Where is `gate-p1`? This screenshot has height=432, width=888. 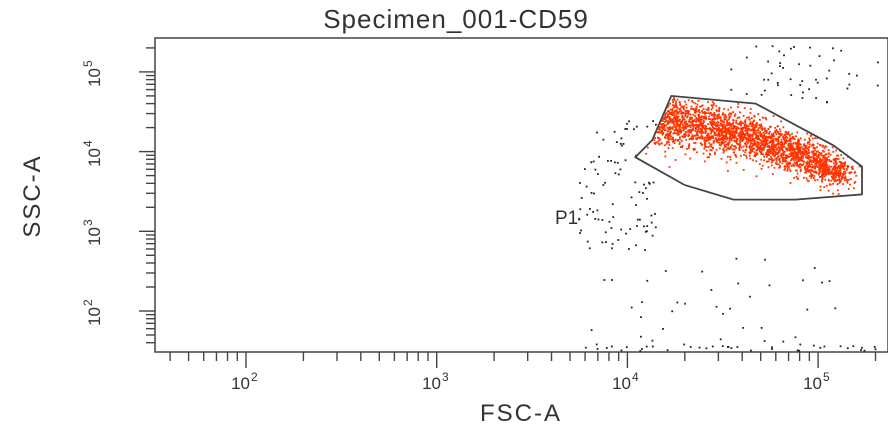 gate-p1 is located at coordinates (748, 147).